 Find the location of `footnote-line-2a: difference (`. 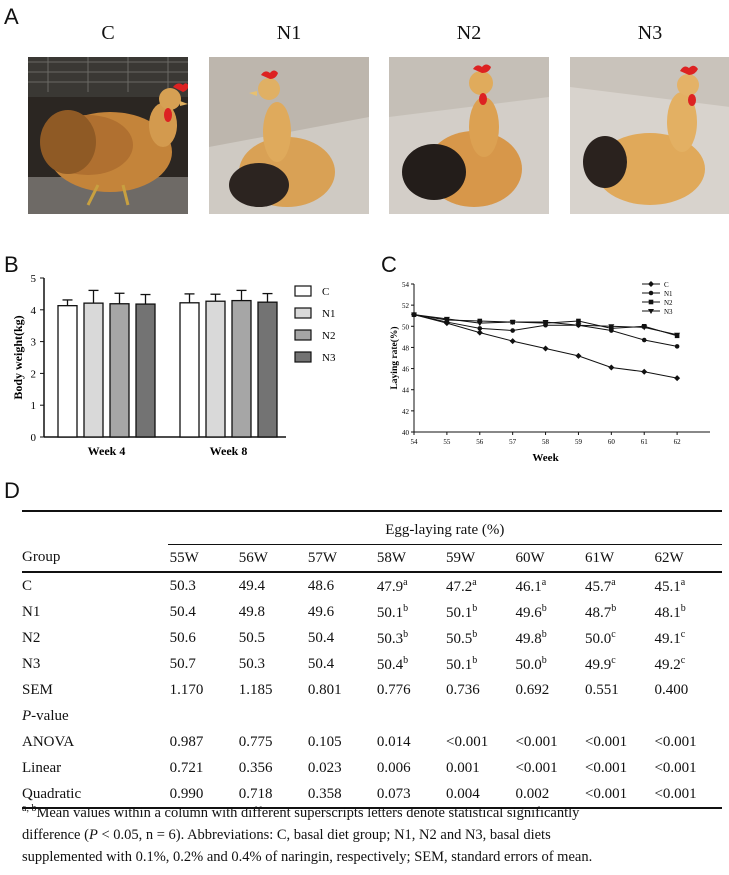

footnote-line-2a: difference ( is located at coordinates (55, 834).